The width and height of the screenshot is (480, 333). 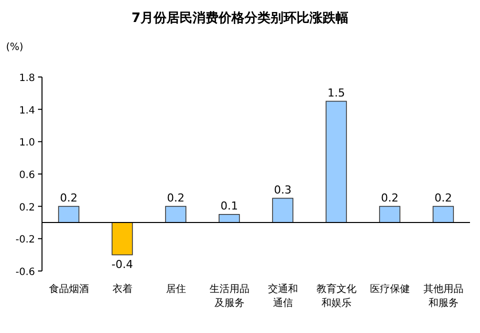 I want to click on y-tick-label: 0.2, so click(x=27, y=208).